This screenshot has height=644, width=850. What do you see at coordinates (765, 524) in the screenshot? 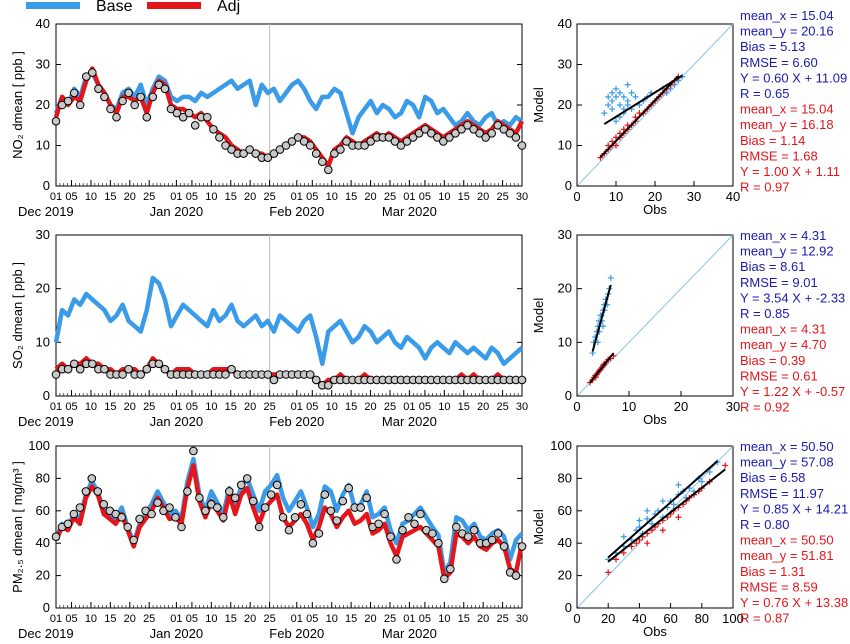
I see `stats-text: R = 0.80` at bounding box center [765, 524].